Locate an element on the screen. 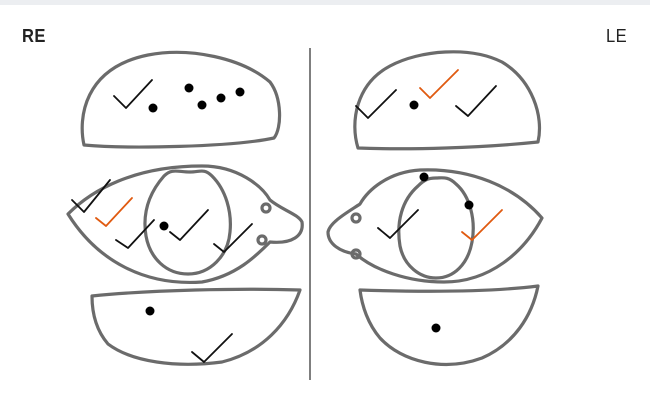  left-lower-eyelid is located at coordinates (449, 325).